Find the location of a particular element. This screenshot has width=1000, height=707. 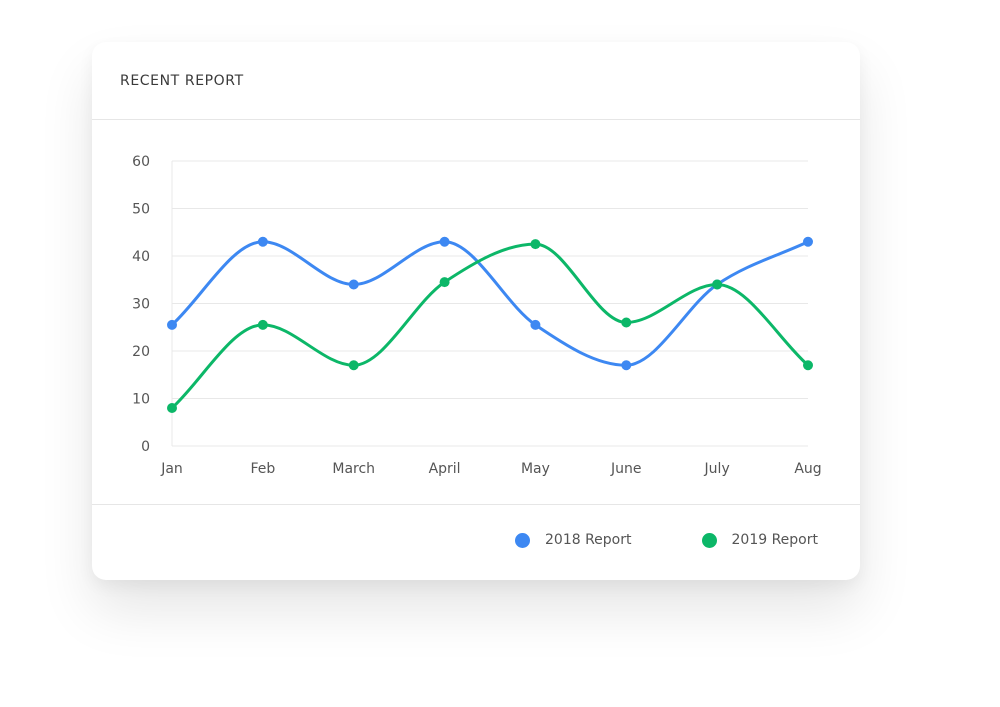

legend-label: 2019 Report is located at coordinates (775, 540).